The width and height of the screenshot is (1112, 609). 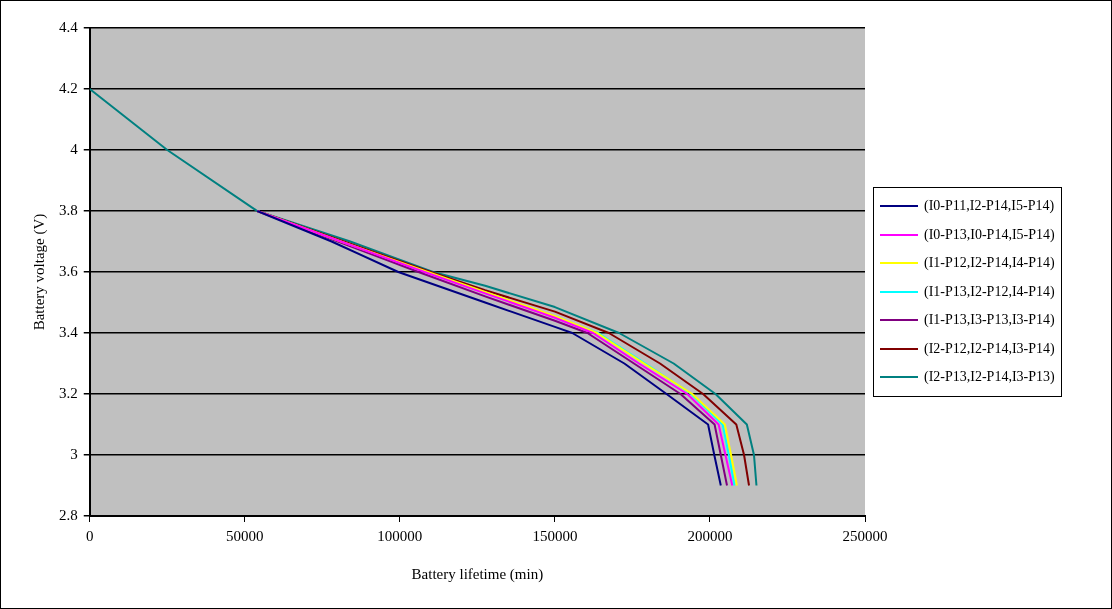 What do you see at coordinates (555, 535) in the screenshot?
I see `x-tick-label: 150000` at bounding box center [555, 535].